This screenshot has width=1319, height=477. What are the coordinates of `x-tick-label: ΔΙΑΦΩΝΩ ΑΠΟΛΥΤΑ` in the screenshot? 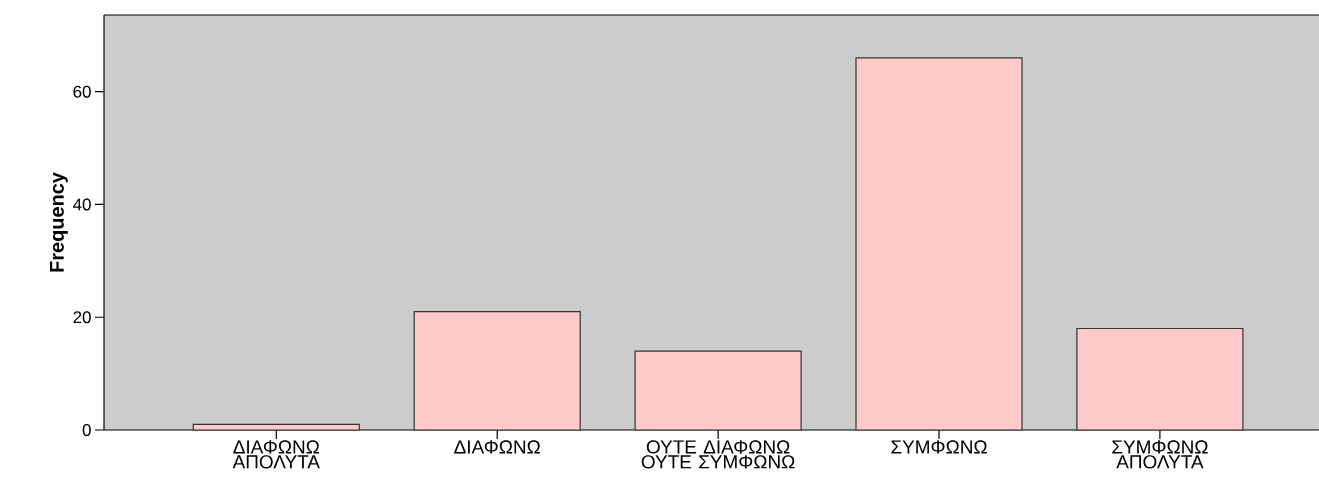 It's located at (276, 454).